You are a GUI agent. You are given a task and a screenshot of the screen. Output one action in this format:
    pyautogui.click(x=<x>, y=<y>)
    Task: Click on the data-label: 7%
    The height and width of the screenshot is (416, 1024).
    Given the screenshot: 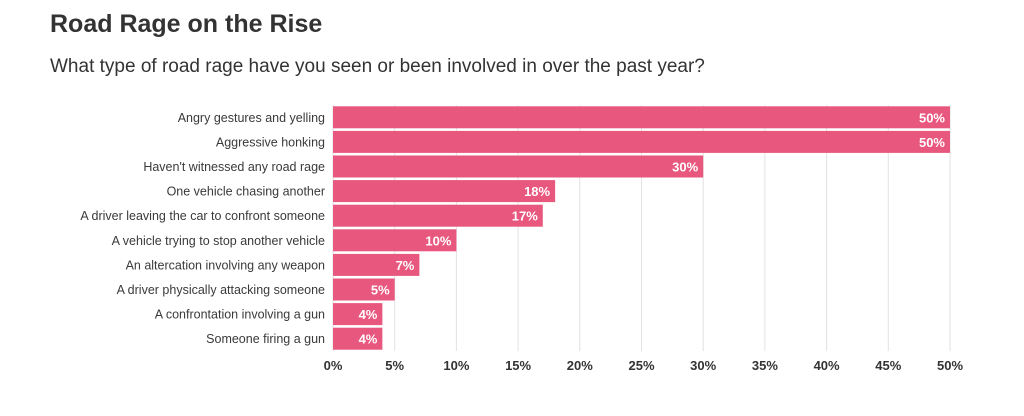 What is the action you would take?
    pyautogui.click(x=405, y=265)
    